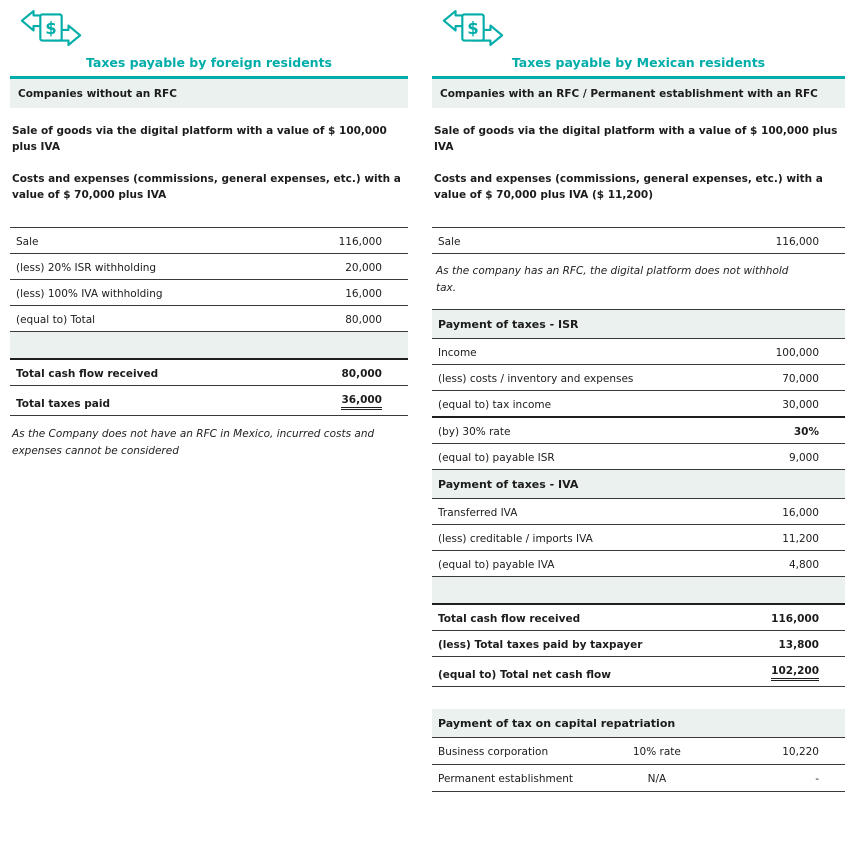  Describe the element at coordinates (506, 778) in the screenshot. I see `row-label: Permanent establishment` at that location.